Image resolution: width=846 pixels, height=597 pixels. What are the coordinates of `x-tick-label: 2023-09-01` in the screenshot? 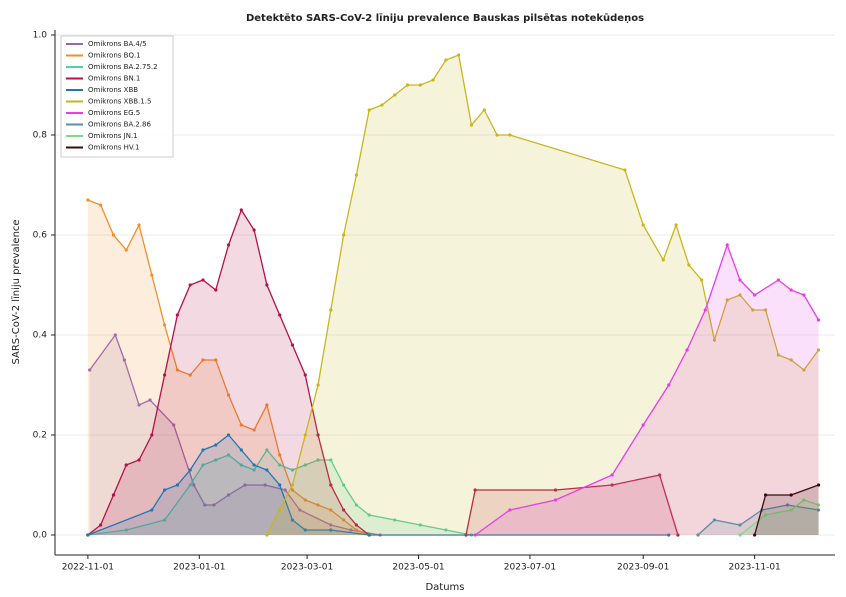 It's located at (643, 568).